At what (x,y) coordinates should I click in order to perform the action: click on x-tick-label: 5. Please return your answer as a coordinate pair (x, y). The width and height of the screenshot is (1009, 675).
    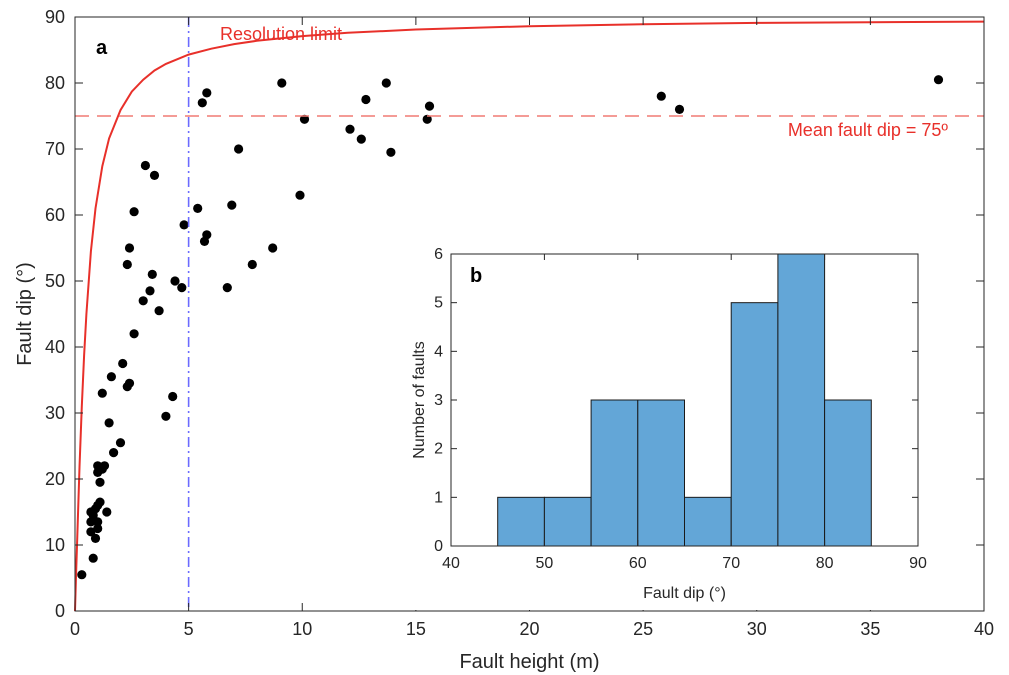
    Looking at the image, I should click on (189, 629).